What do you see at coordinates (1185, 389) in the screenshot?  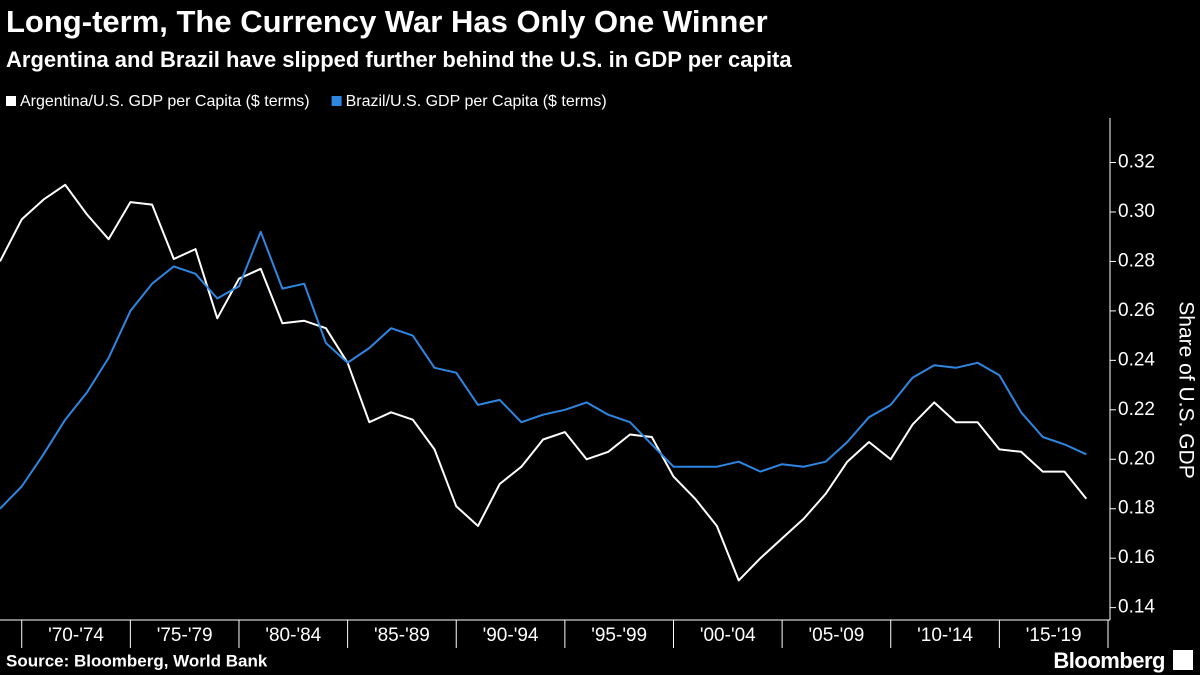 I see `y-axis-label: Share of U.S. GDP` at bounding box center [1185, 389].